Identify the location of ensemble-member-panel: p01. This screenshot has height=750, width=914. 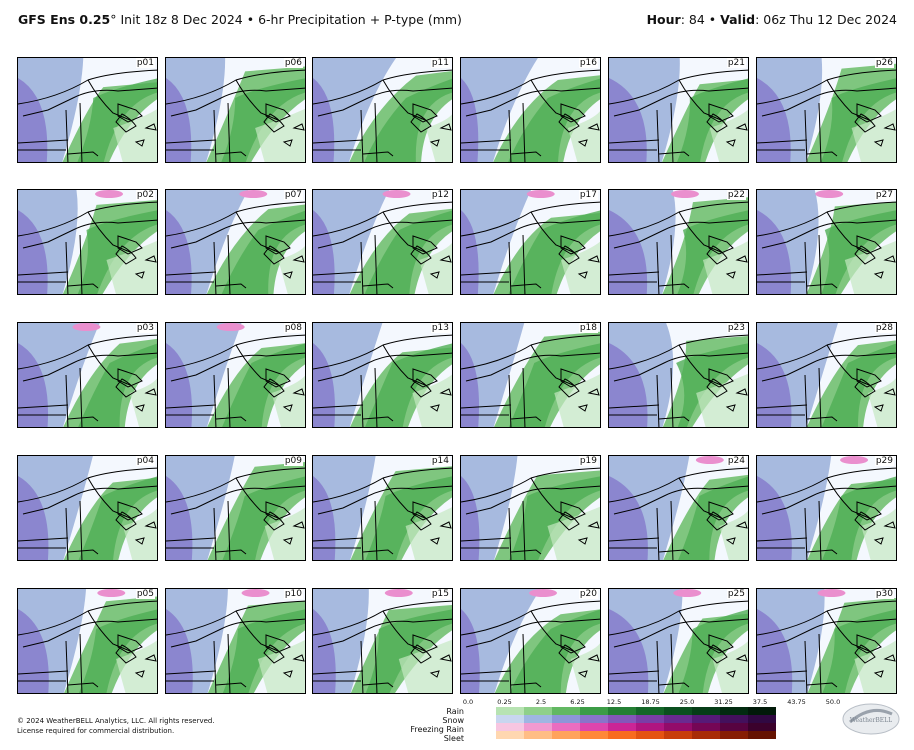
(87, 110).